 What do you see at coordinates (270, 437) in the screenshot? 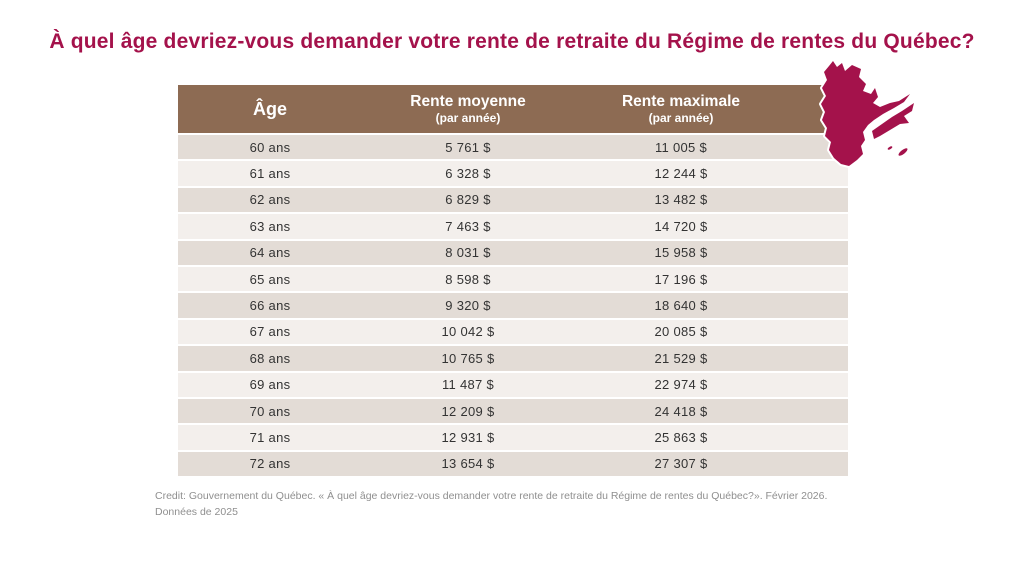
I see `cell-age: 71 ans` at bounding box center [270, 437].